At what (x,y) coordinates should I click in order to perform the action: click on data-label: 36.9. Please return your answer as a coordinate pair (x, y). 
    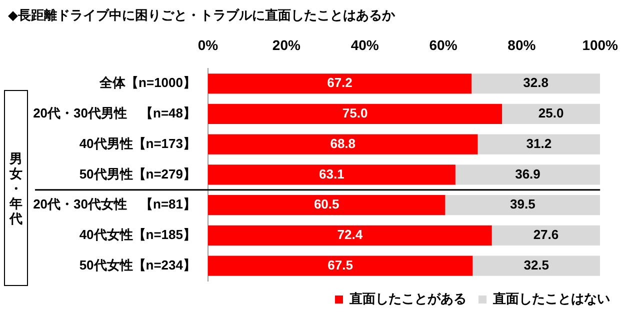
    Looking at the image, I should click on (527, 174).